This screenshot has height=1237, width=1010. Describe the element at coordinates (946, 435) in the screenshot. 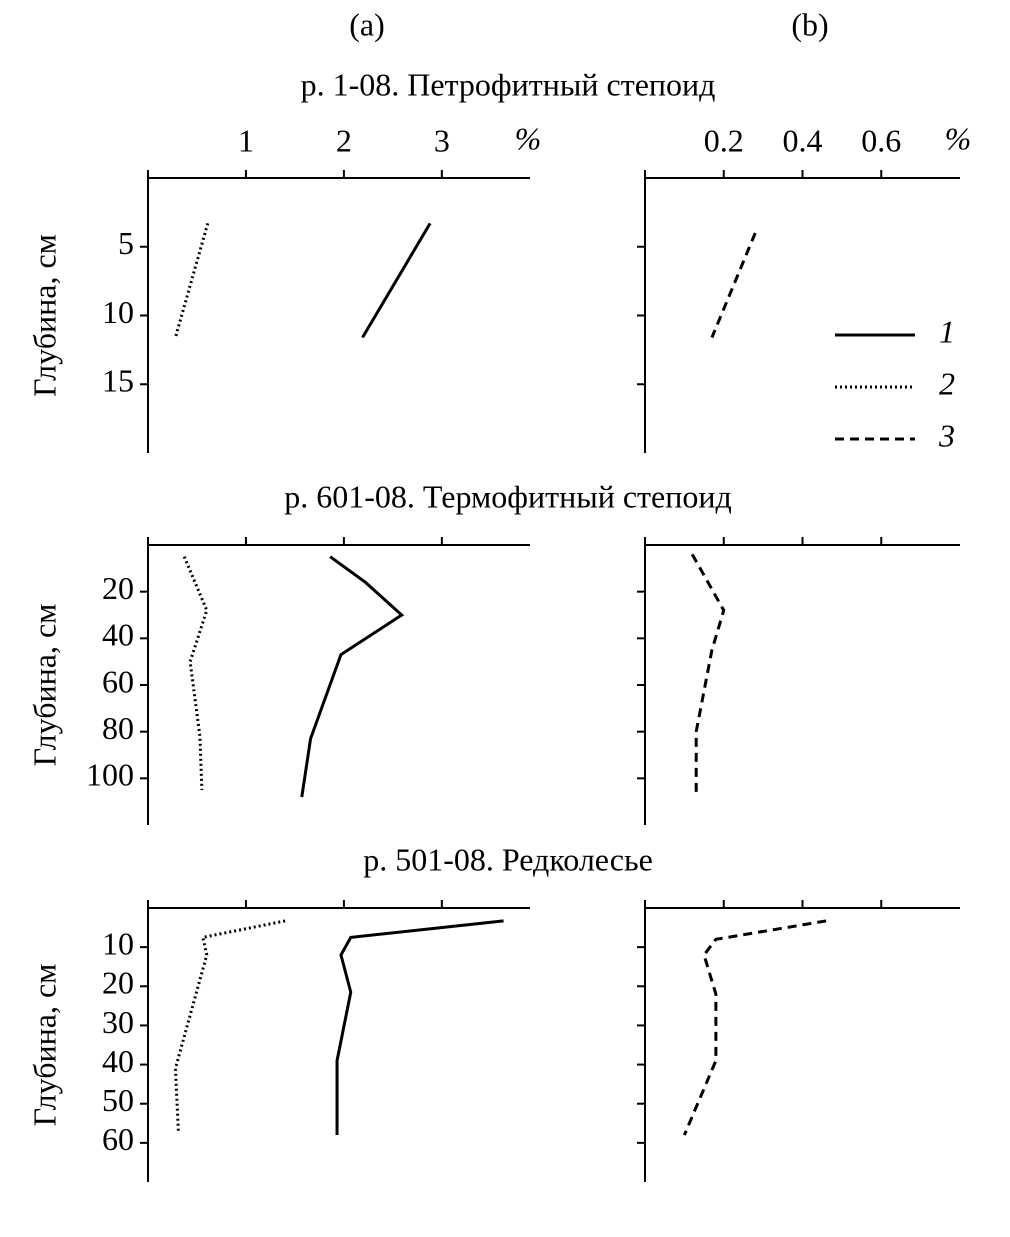

I see `legend-label: 3` at that location.